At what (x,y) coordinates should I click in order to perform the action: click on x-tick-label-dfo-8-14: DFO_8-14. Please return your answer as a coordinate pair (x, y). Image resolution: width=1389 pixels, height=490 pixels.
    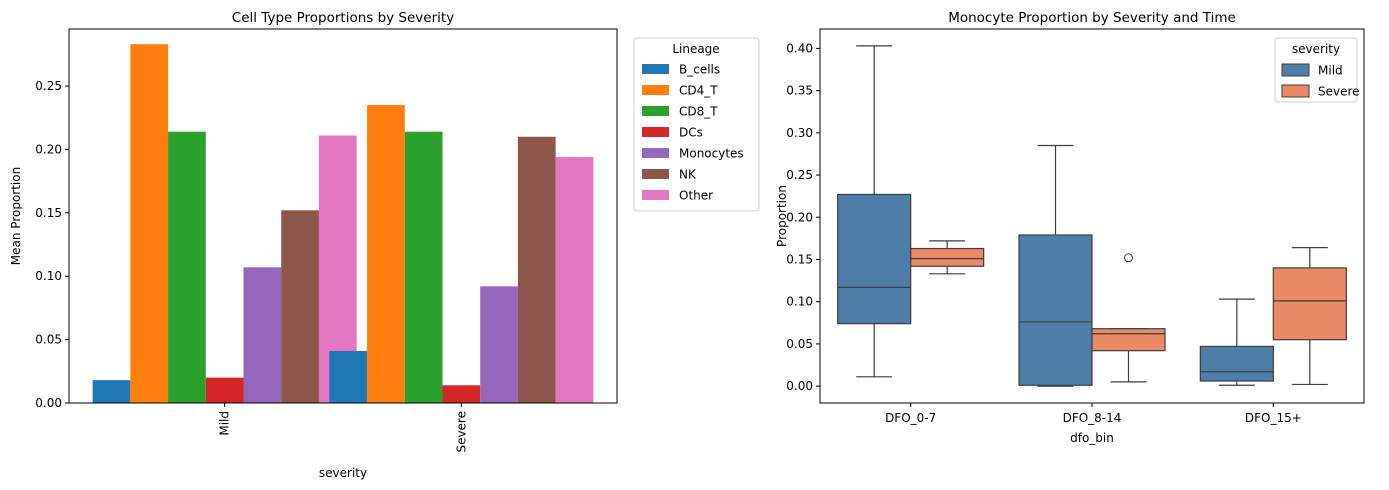
    Looking at the image, I should click on (1092, 418).